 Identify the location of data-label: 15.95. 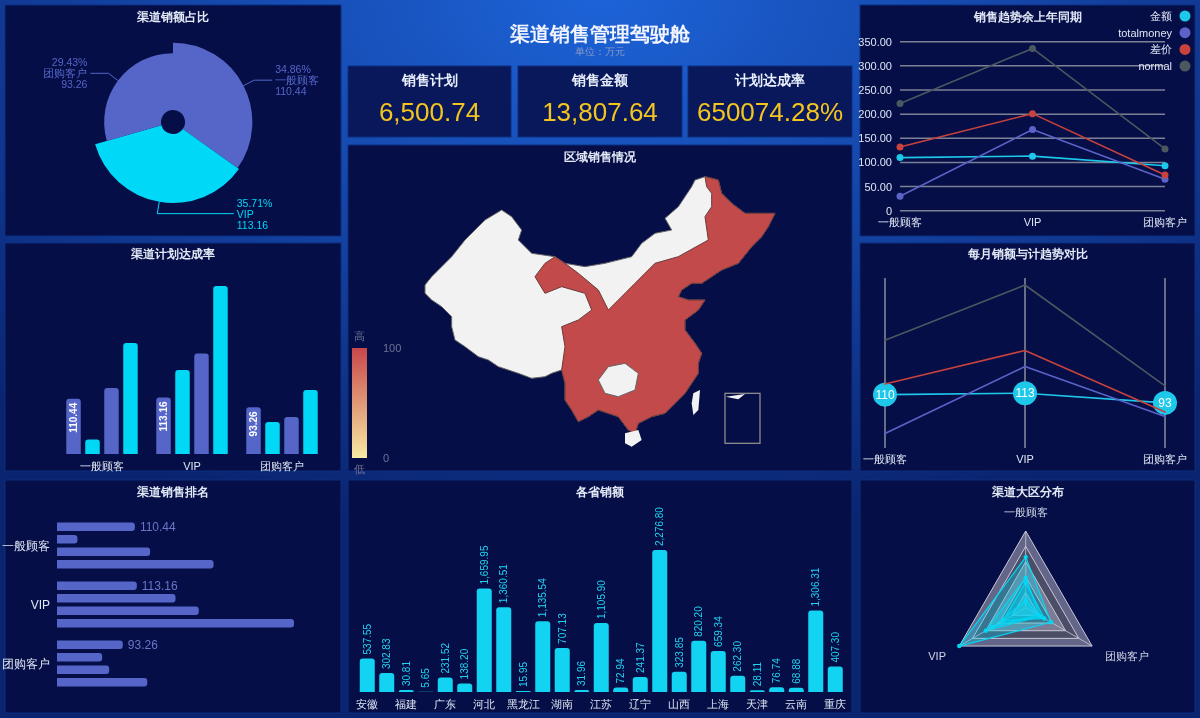
(523, 674).